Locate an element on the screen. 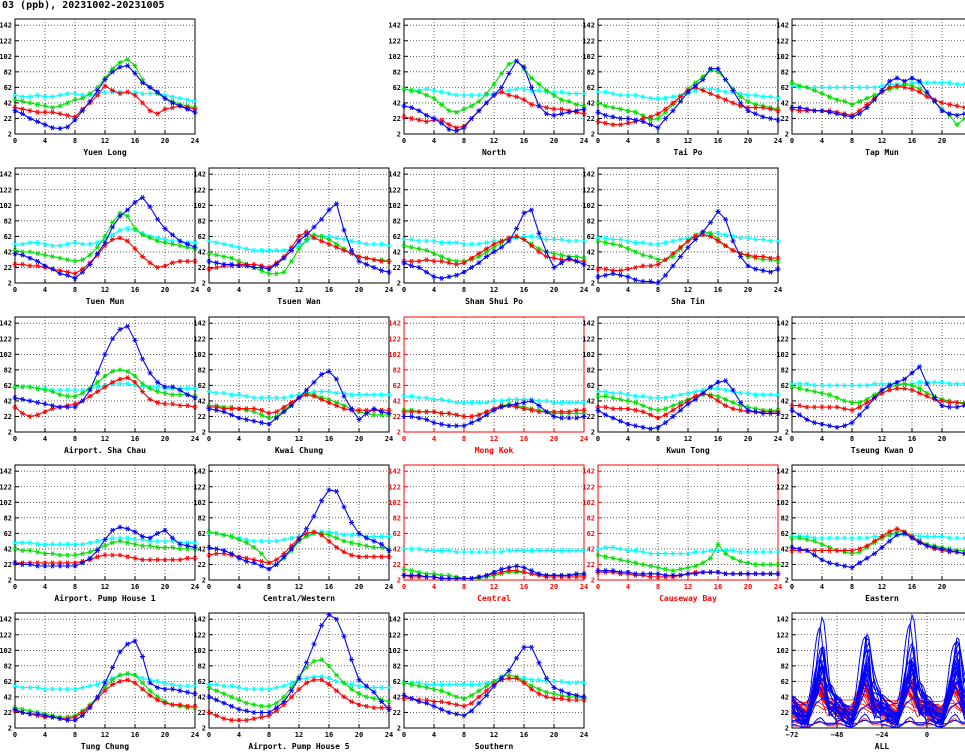 Image resolution: width=965 pixels, height=755 pixels. x-tick-label: 0 is located at coordinates (404, 290).